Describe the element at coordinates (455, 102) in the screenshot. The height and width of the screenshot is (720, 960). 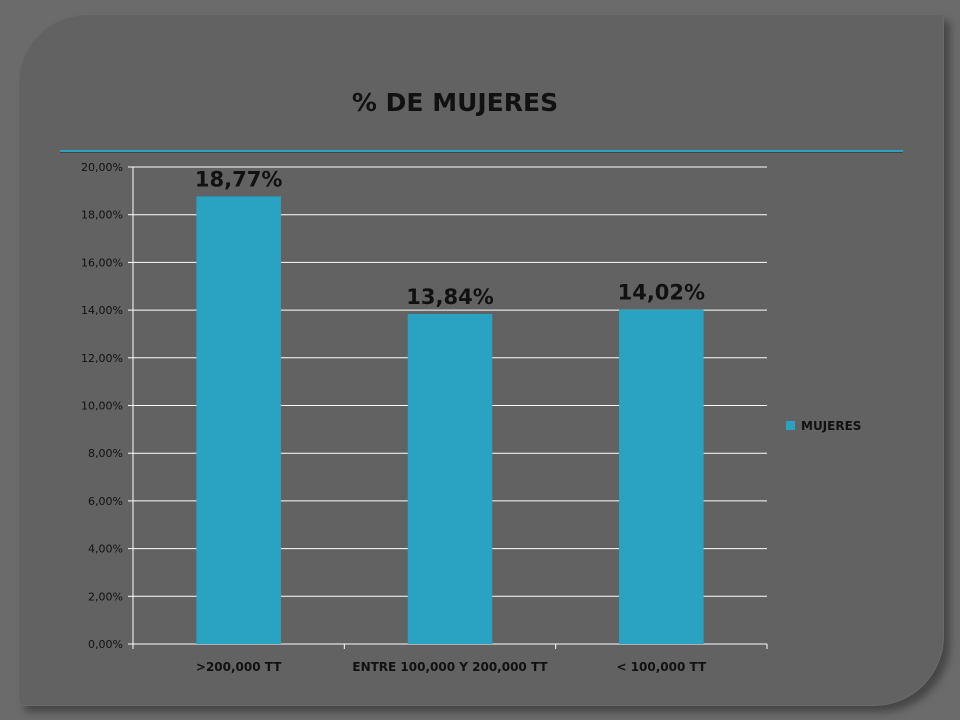
I see `chart-title: % DE MUJERES` at that location.